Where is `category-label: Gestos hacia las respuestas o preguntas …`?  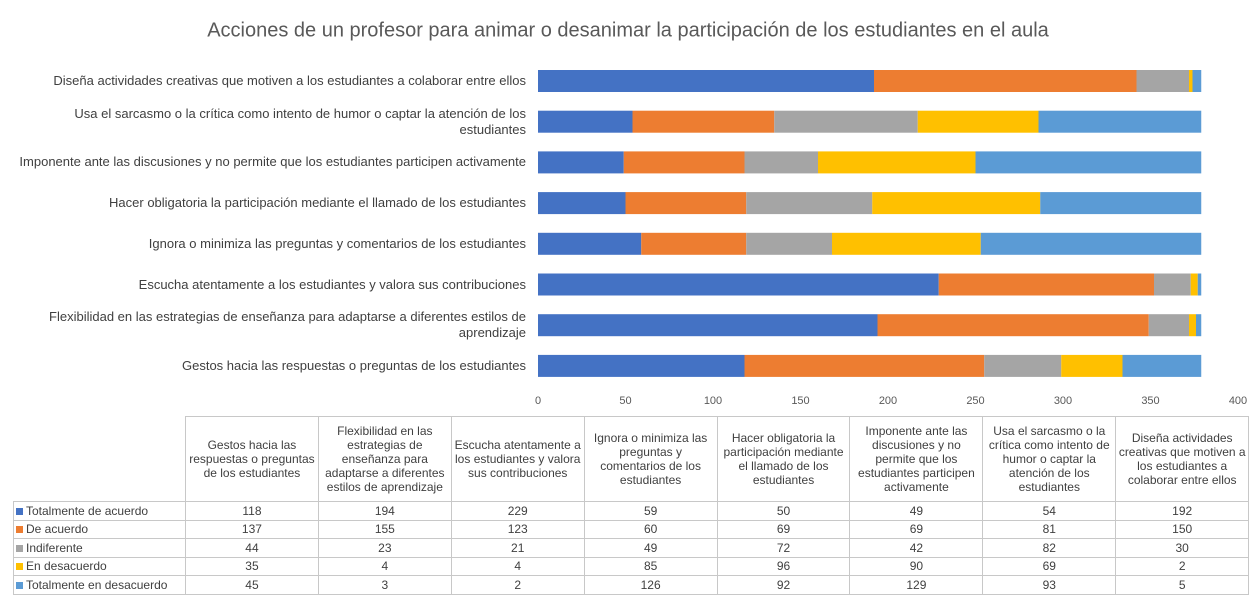 category-label: Gestos hacia las respuestas o preguntas … is located at coordinates (354, 365).